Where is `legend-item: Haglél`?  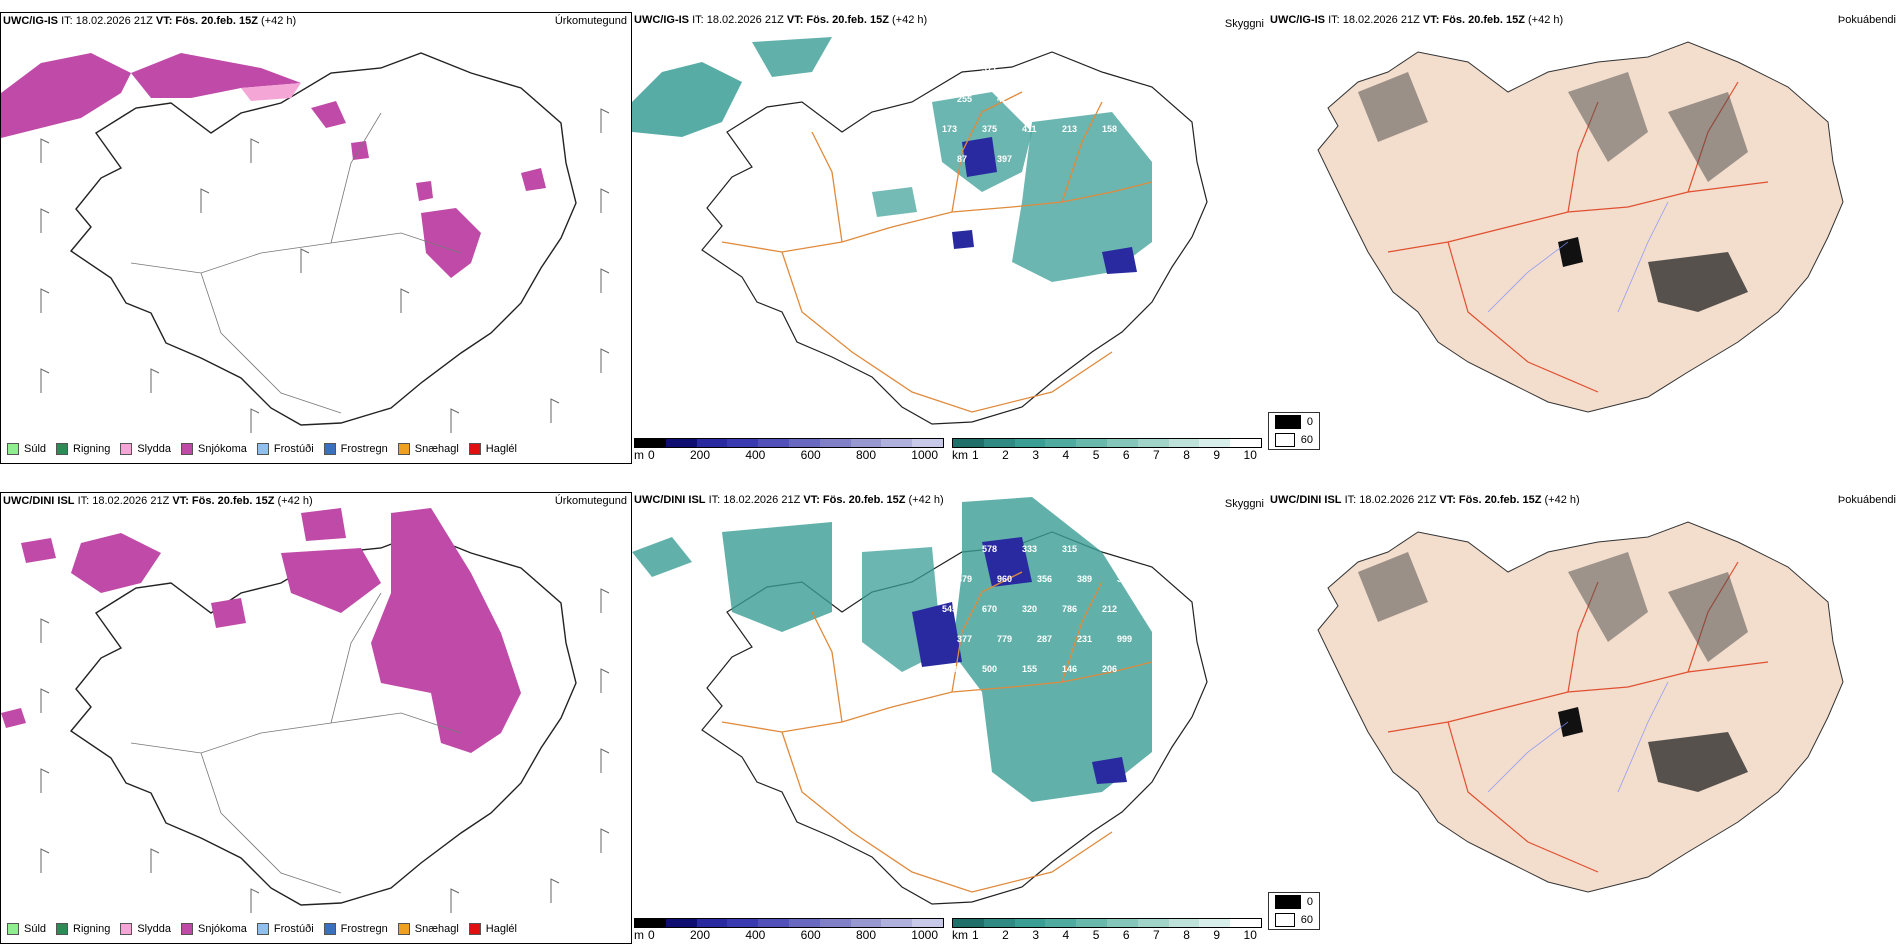
legend-item: Haglél is located at coordinates (492, 929).